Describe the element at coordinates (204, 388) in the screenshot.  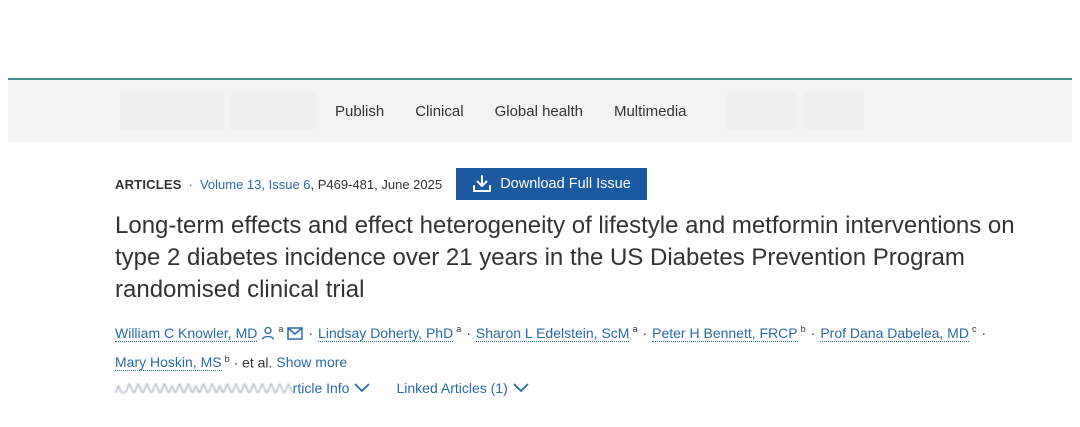
I see `obscured-text: ʌ,ɅɅɅɅɅʌɅɅʌɅɅʌɅɅɅɅɅɅɅɅ` at that location.